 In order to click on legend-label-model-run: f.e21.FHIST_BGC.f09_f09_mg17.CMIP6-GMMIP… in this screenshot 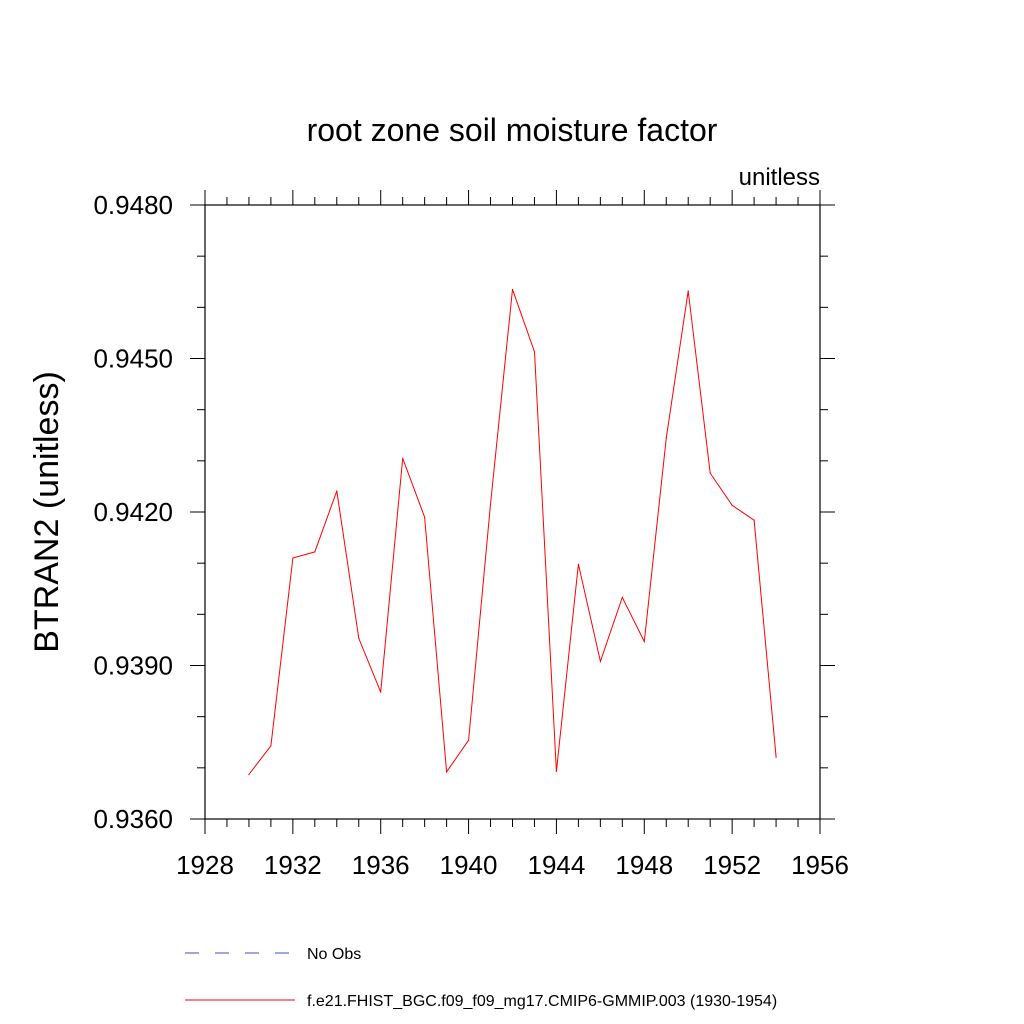, I will do `click(542, 1001)`.